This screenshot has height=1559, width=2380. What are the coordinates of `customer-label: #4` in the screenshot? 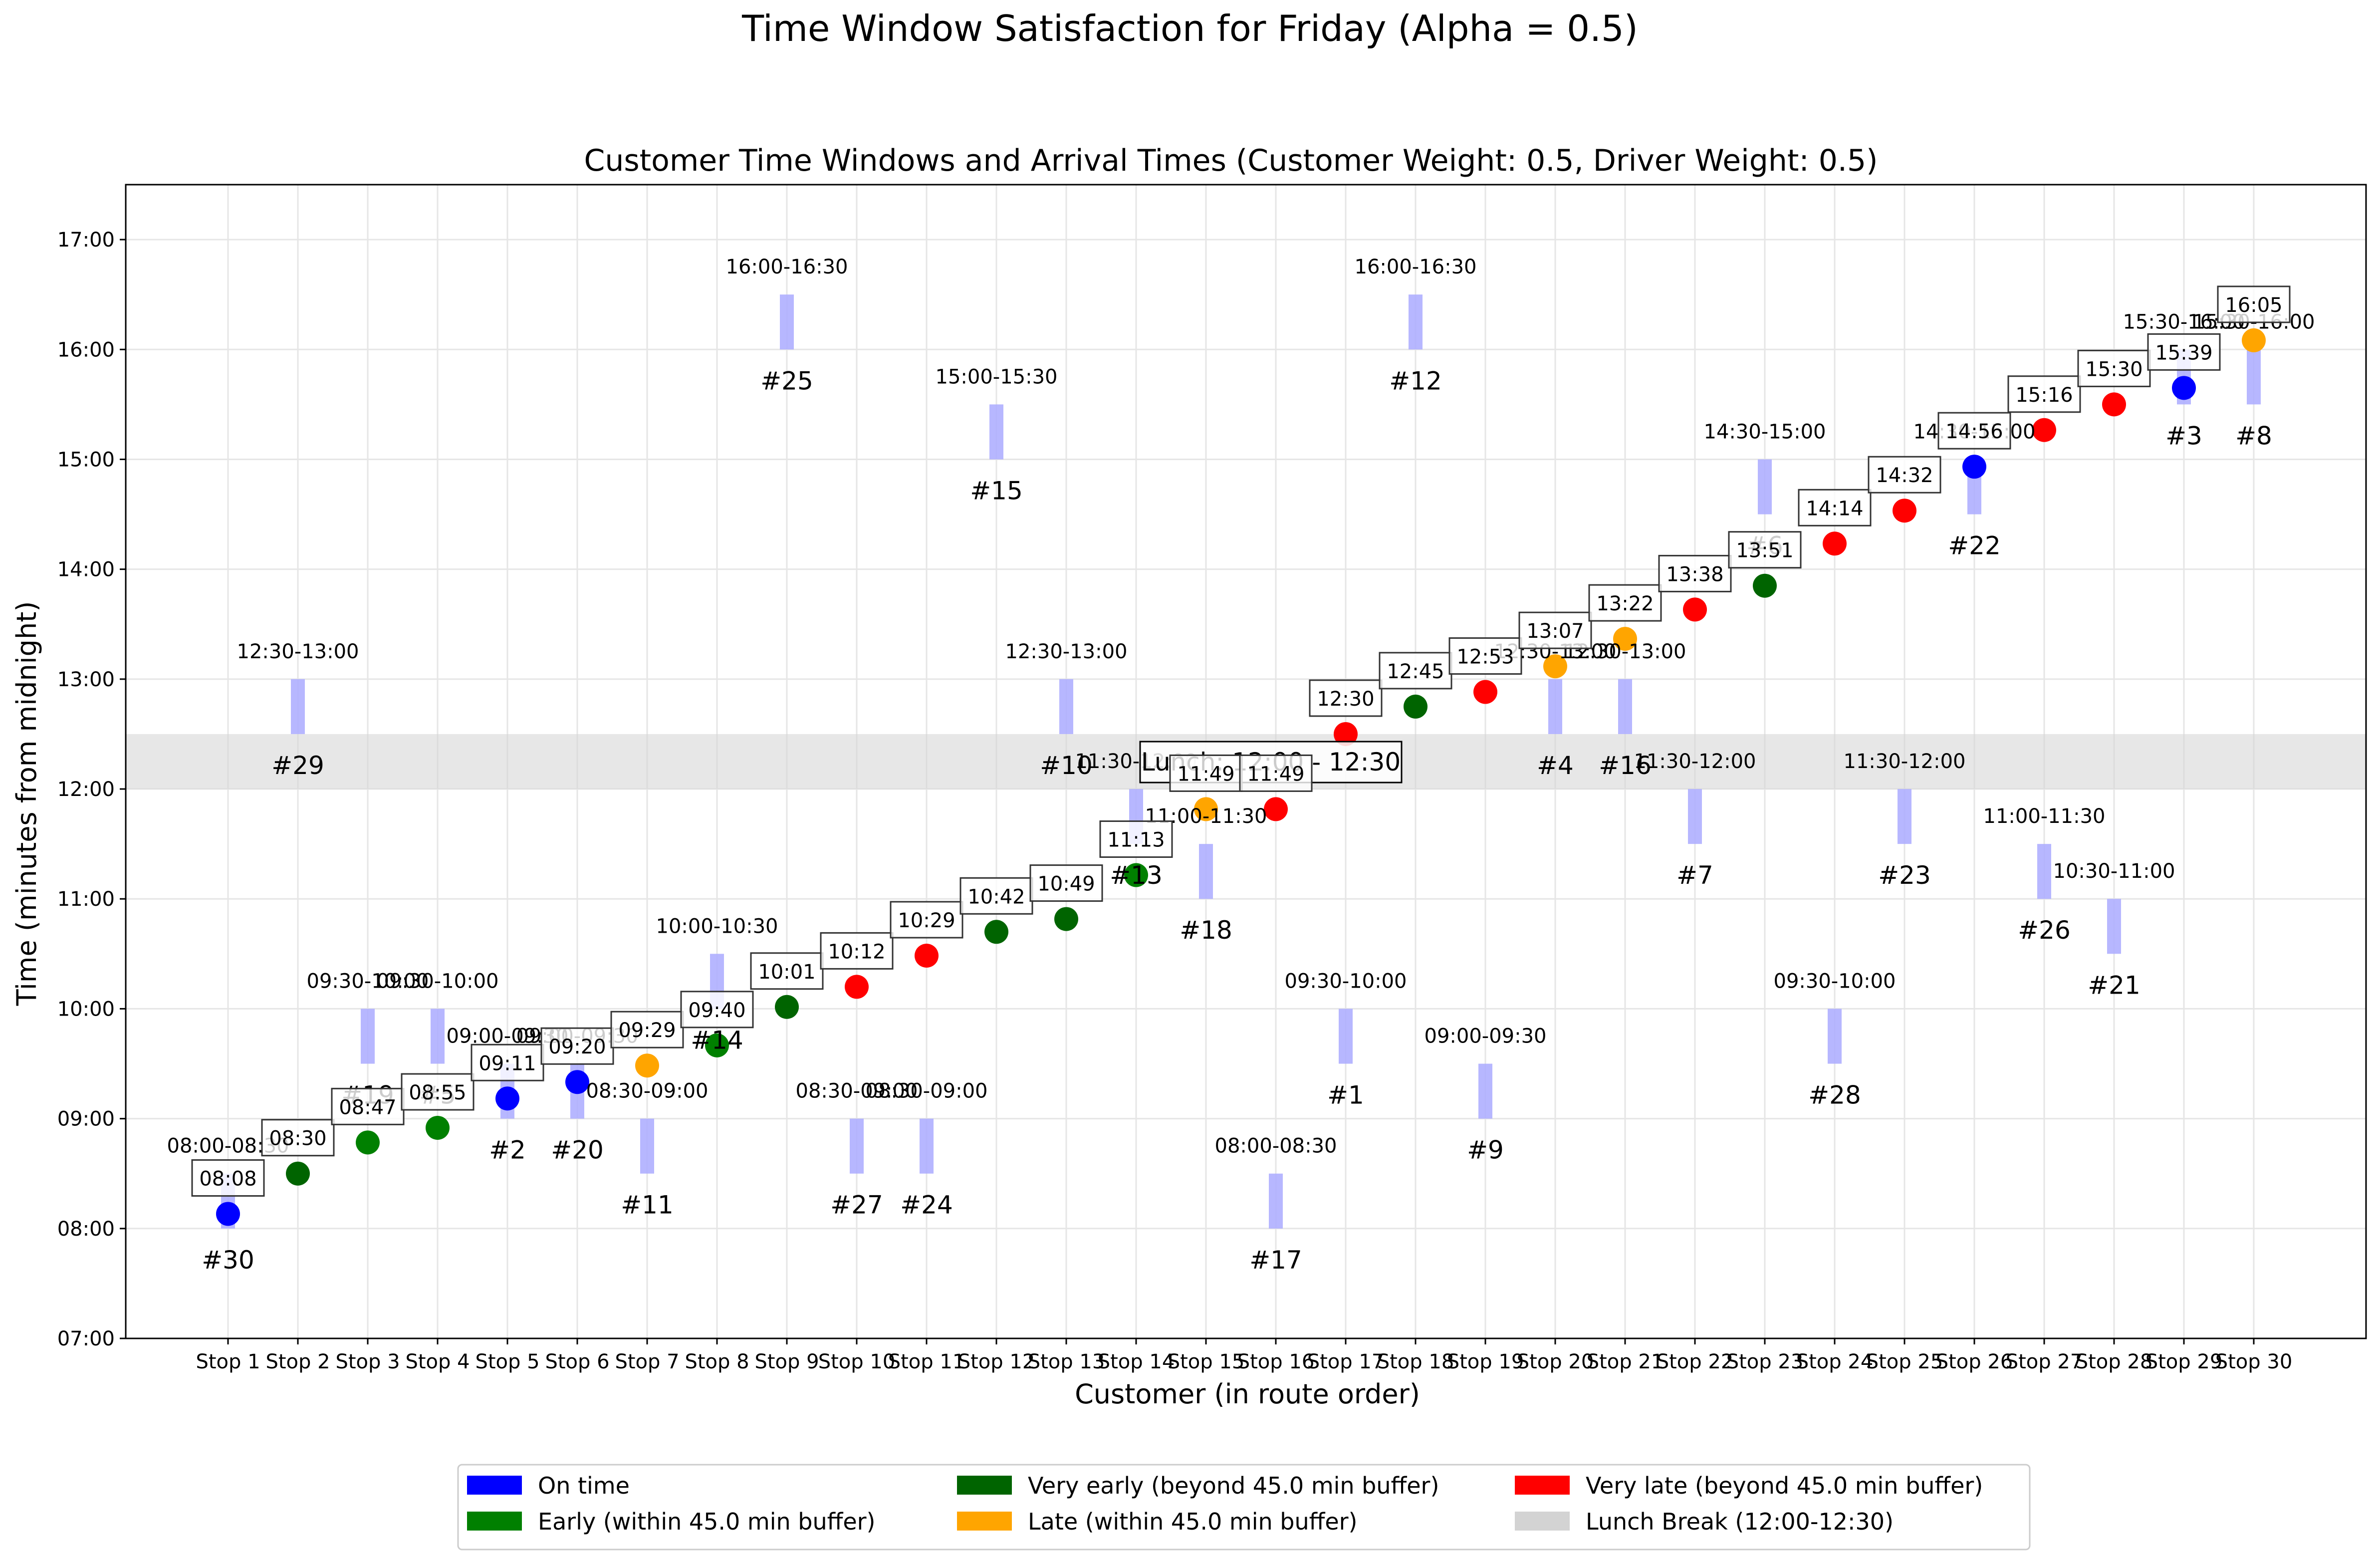 It's located at (1555, 765).